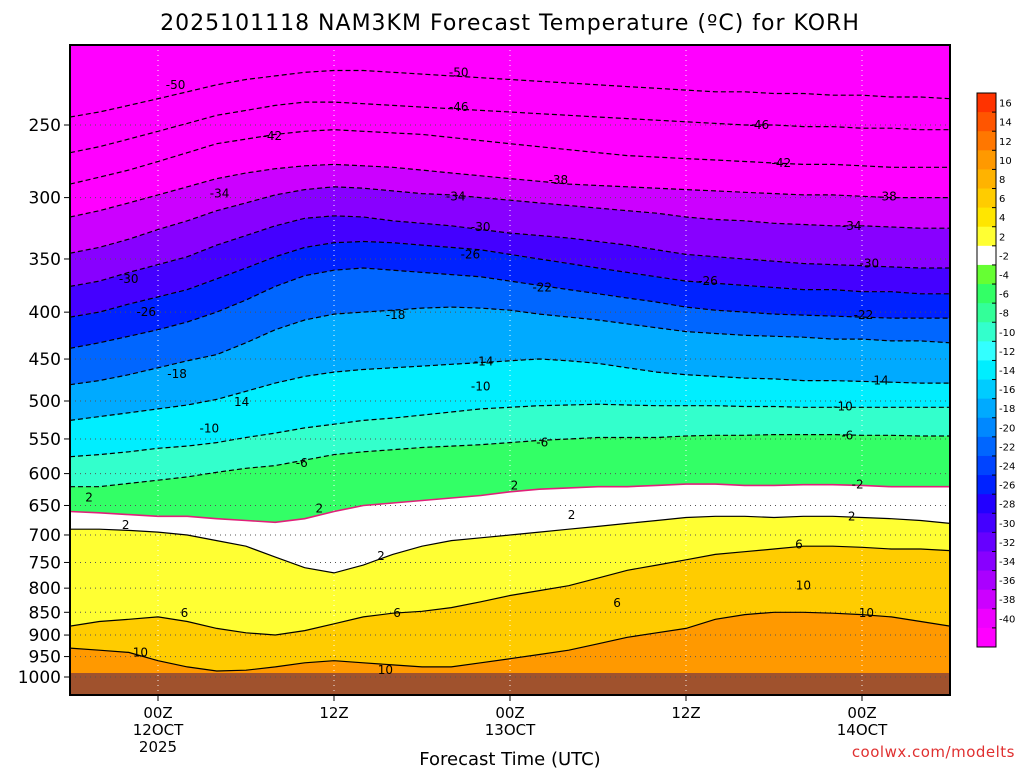 Image resolution: width=1024 pixels, height=768 pixels. I want to click on colorbar-label: -24, so click(1007, 467).